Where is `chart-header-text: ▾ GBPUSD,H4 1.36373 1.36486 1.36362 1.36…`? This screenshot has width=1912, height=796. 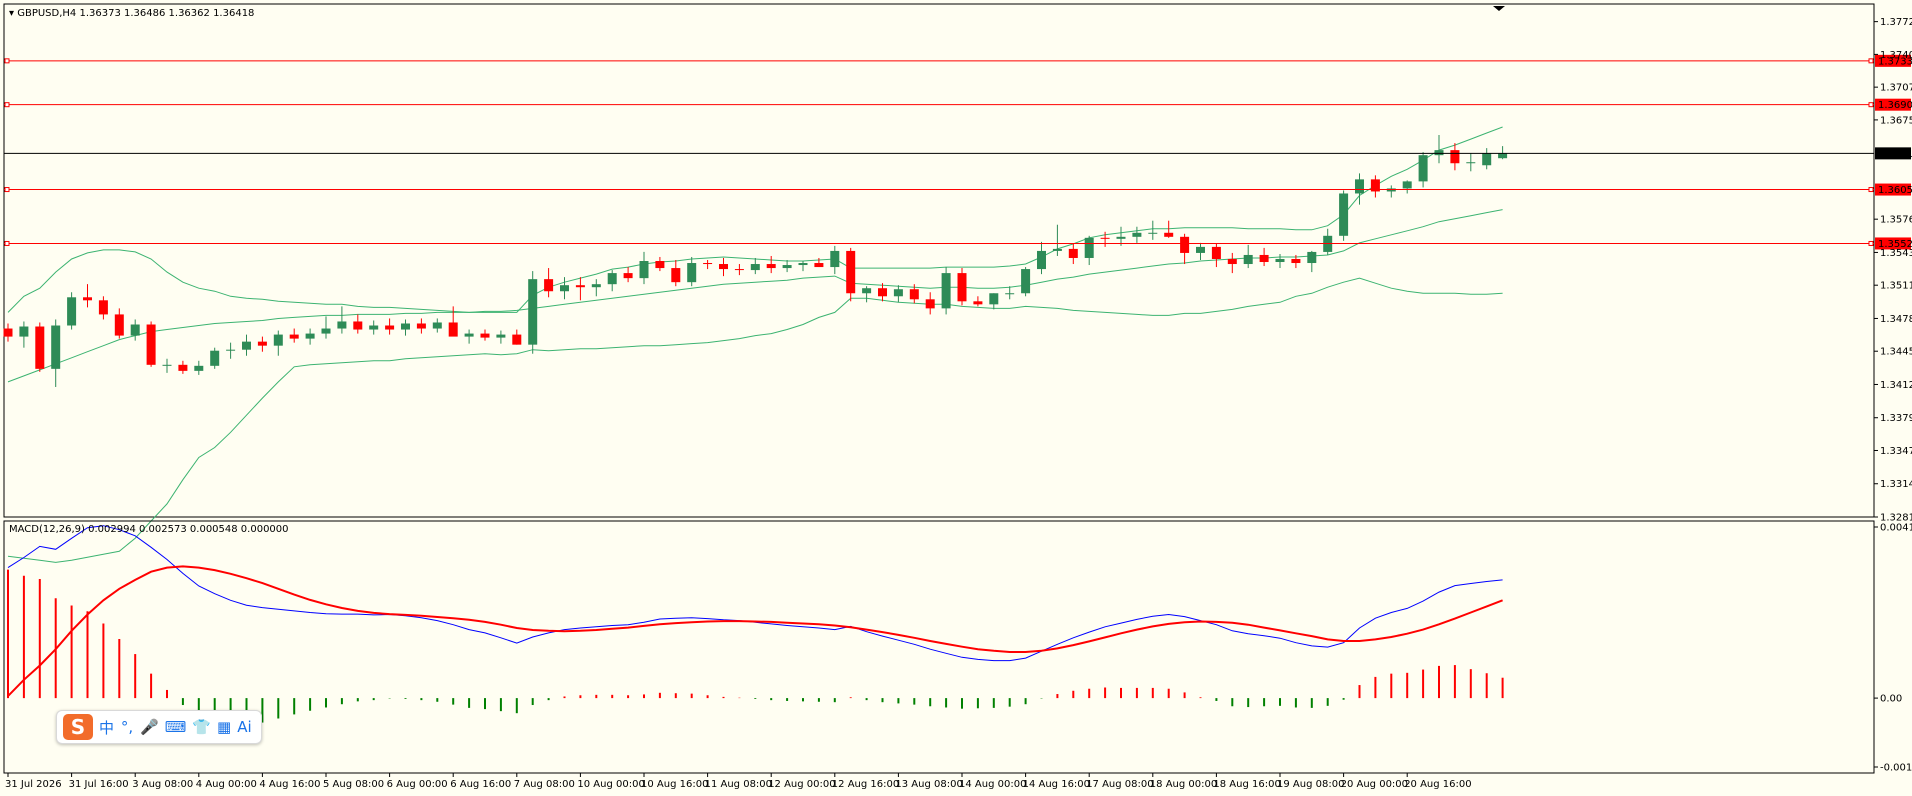
chart-header-text: ▾ GBPUSD,H4 1.36373 1.36486 1.36362 1.36… is located at coordinates (131, 13).